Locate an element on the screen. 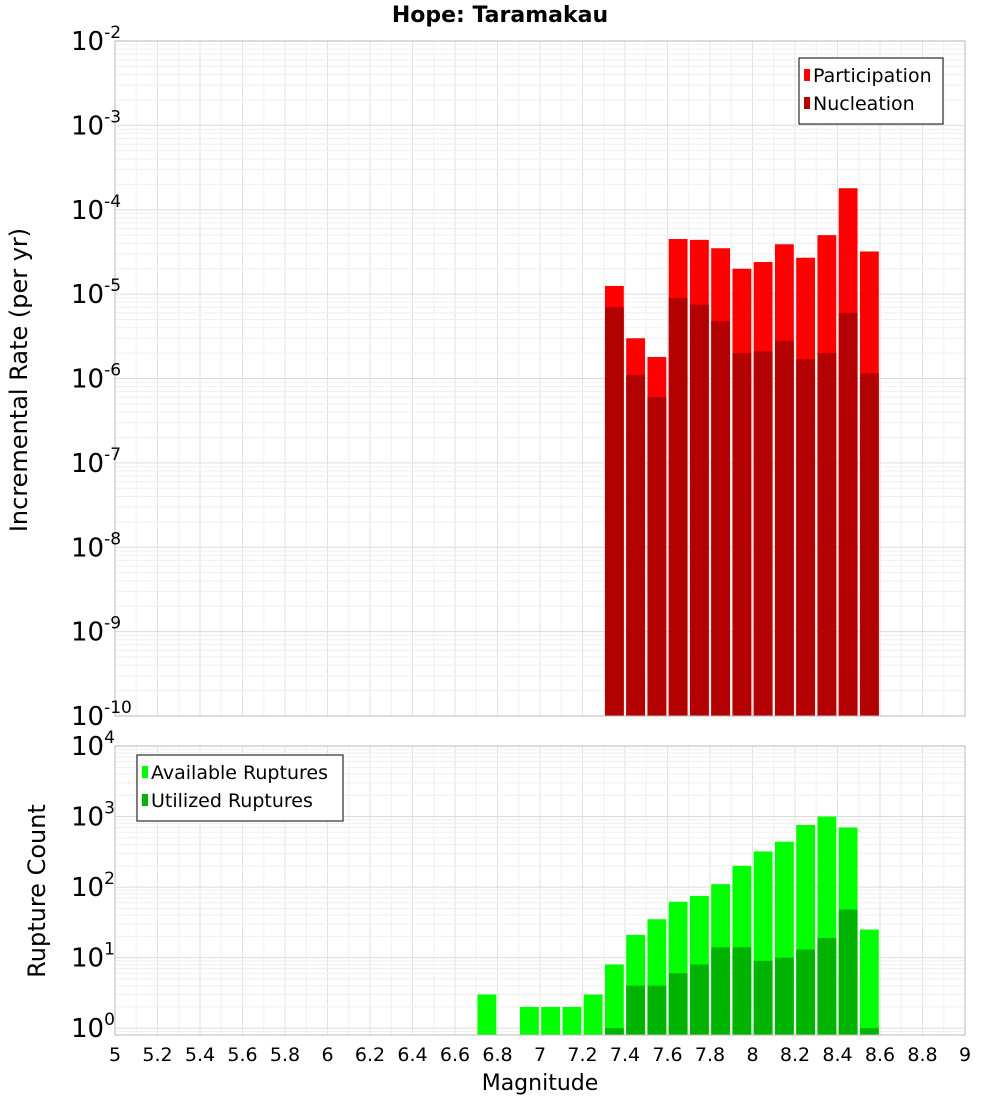 This screenshot has width=1000, height=1100. x-tick-label: 7.6 is located at coordinates (667, 1055).